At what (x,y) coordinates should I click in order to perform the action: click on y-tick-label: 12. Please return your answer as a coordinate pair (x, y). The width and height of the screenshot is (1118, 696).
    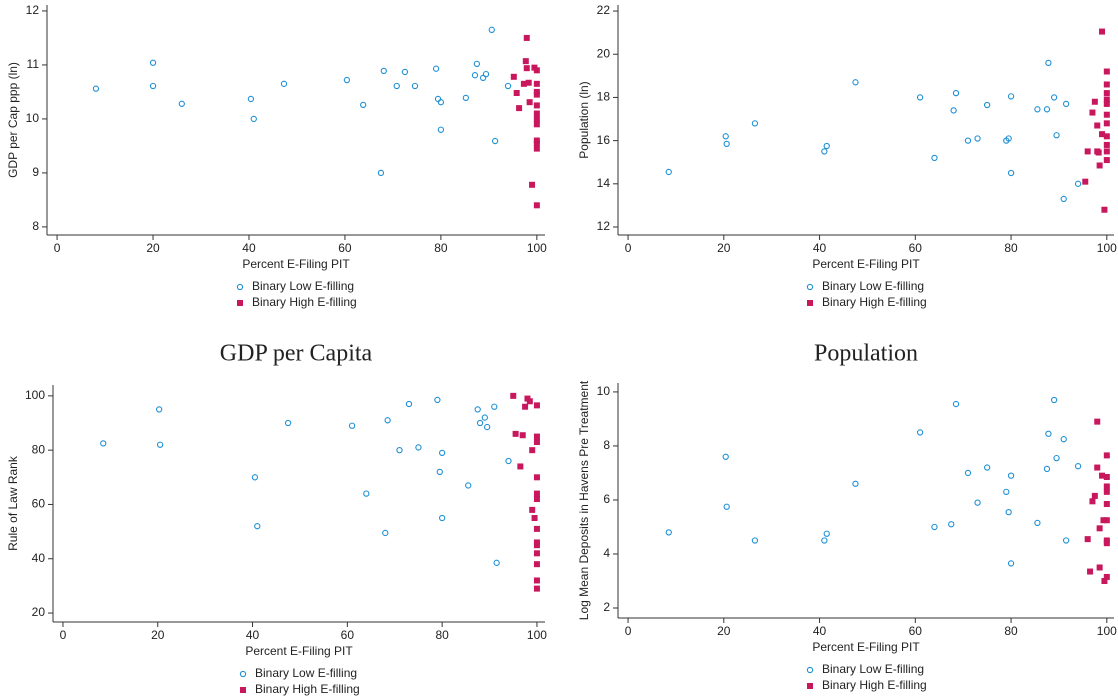
    Looking at the image, I should click on (604, 226).